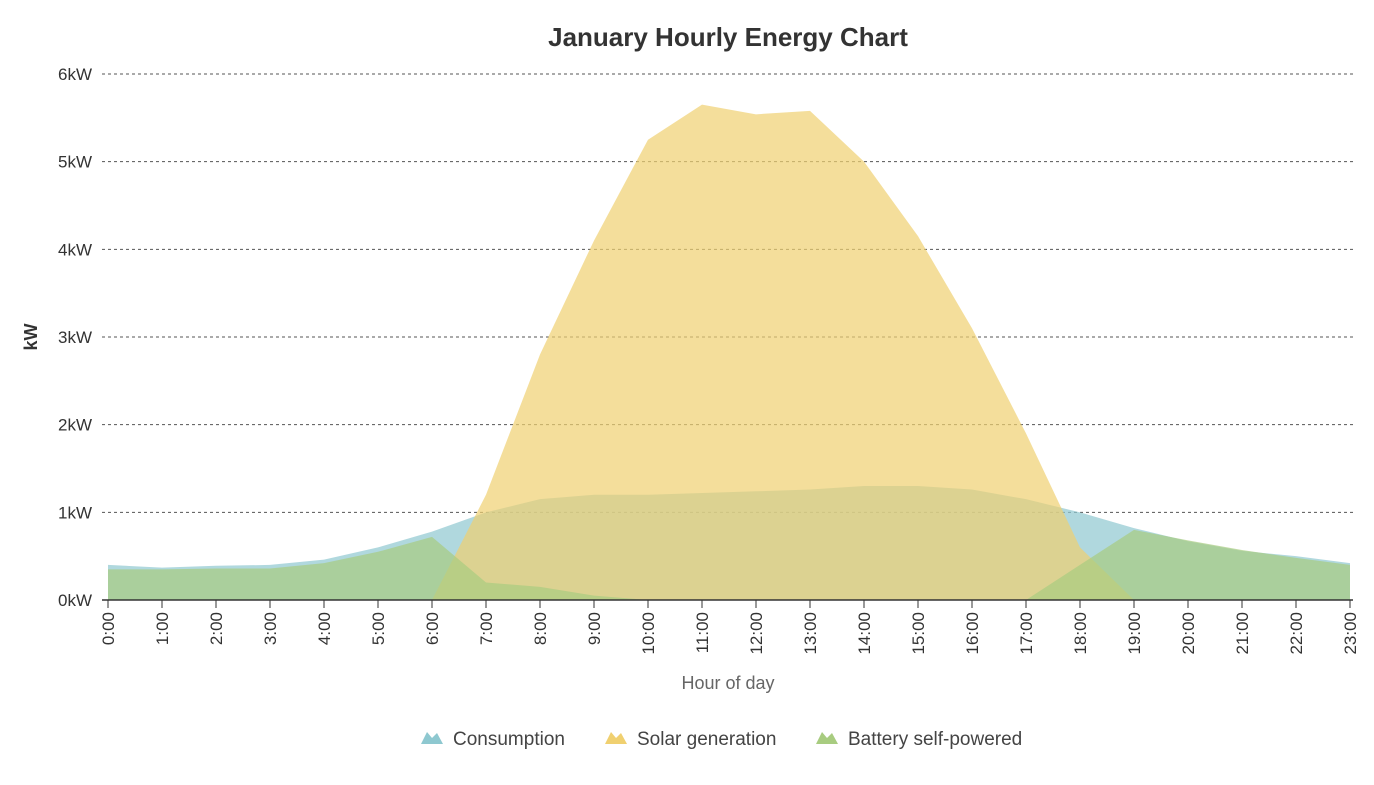 Image resolution: width=1374 pixels, height=785 pixels. What do you see at coordinates (1188, 633) in the screenshot?
I see `x-tick-label: 20:00` at bounding box center [1188, 633].